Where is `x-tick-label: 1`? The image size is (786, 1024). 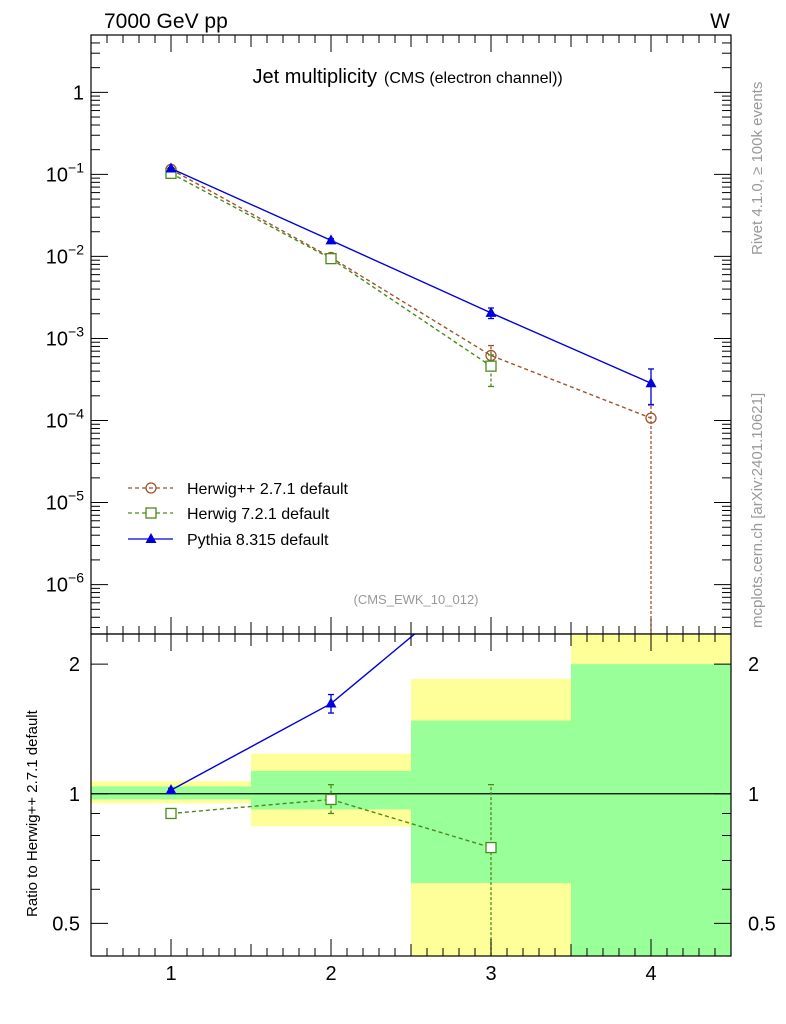 x-tick-label: 1 is located at coordinates (170, 974).